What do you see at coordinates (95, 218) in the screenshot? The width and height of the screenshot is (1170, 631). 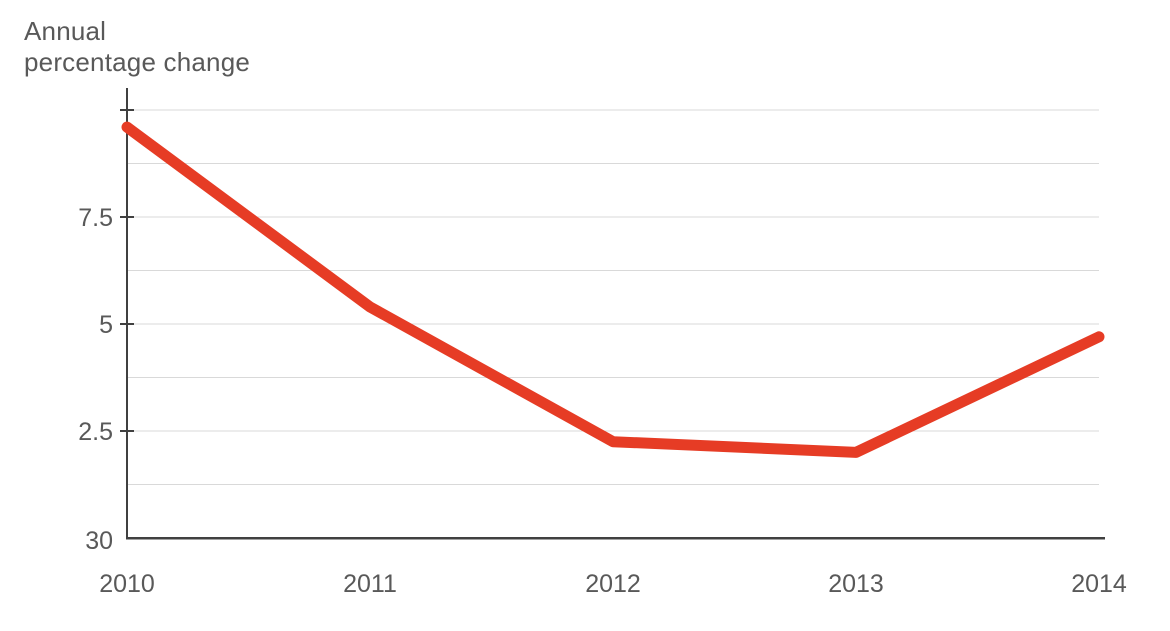 I see `y-axis-label: 7.5` at bounding box center [95, 218].